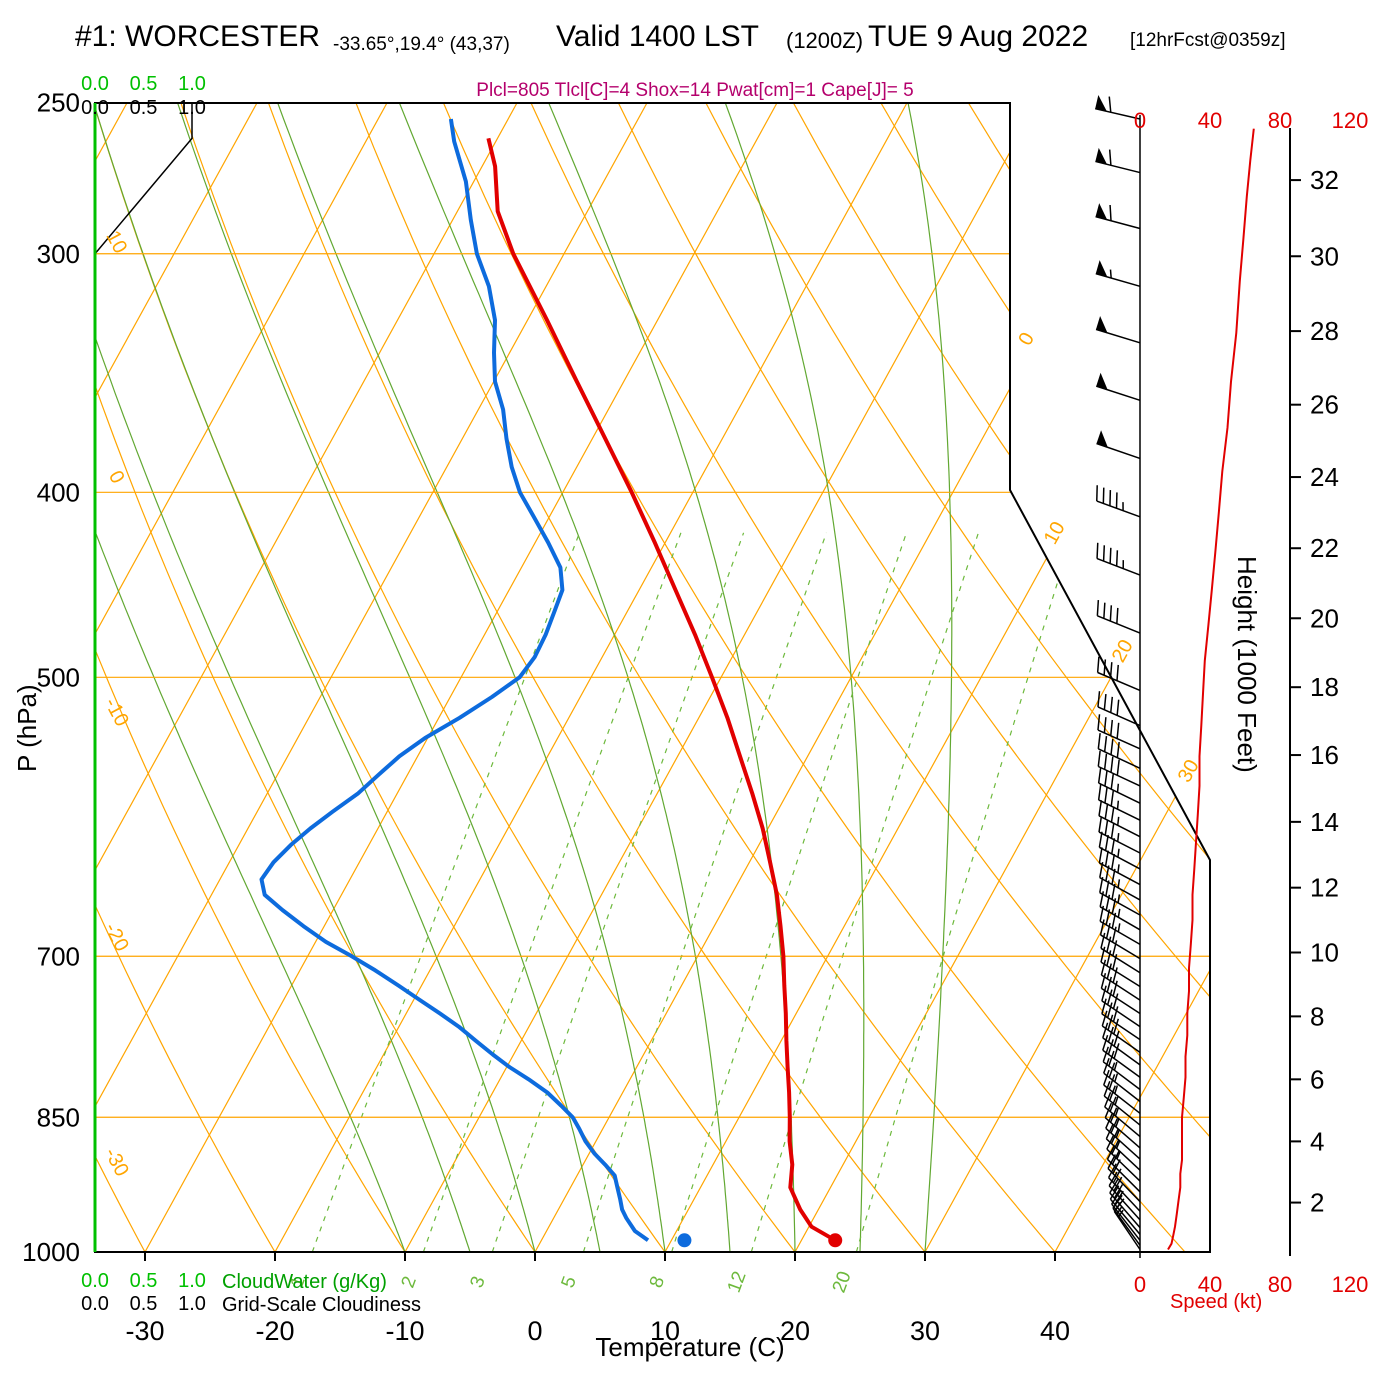  What do you see at coordinates (835, 1240) in the screenshot?
I see `surface-temperature-dot` at bounding box center [835, 1240].